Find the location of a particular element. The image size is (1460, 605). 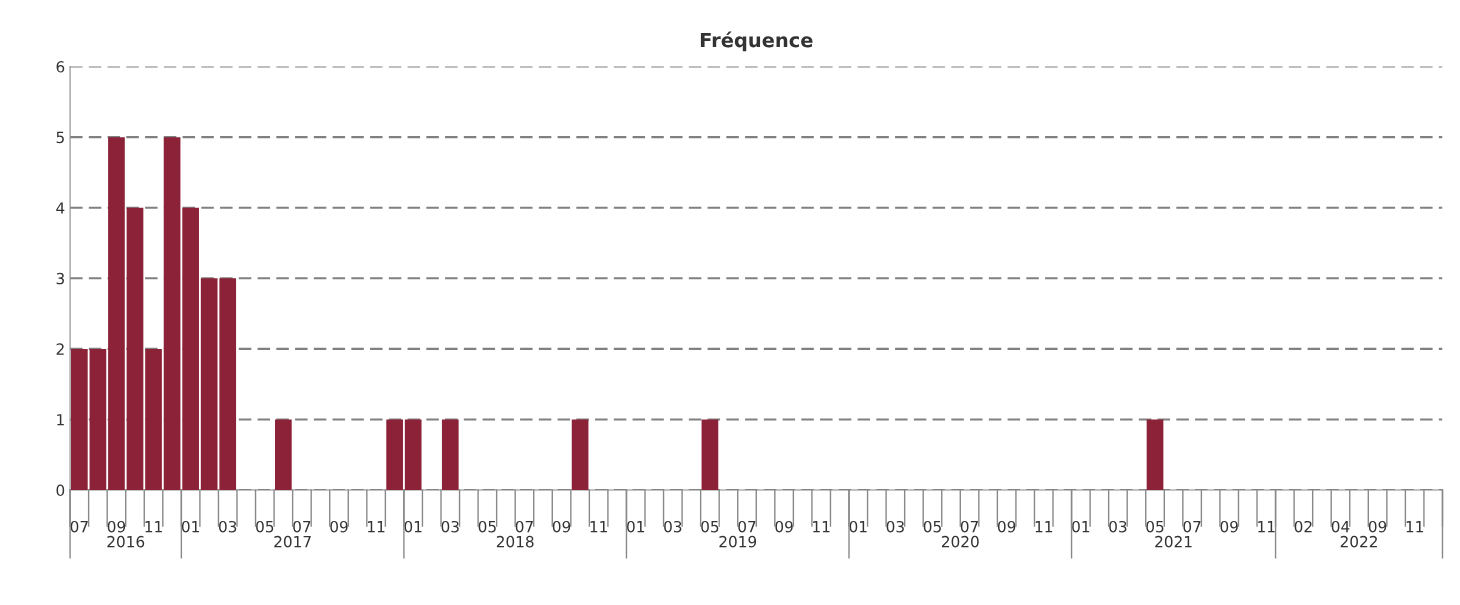

y-tick-label: 3 is located at coordinates (60, 278).